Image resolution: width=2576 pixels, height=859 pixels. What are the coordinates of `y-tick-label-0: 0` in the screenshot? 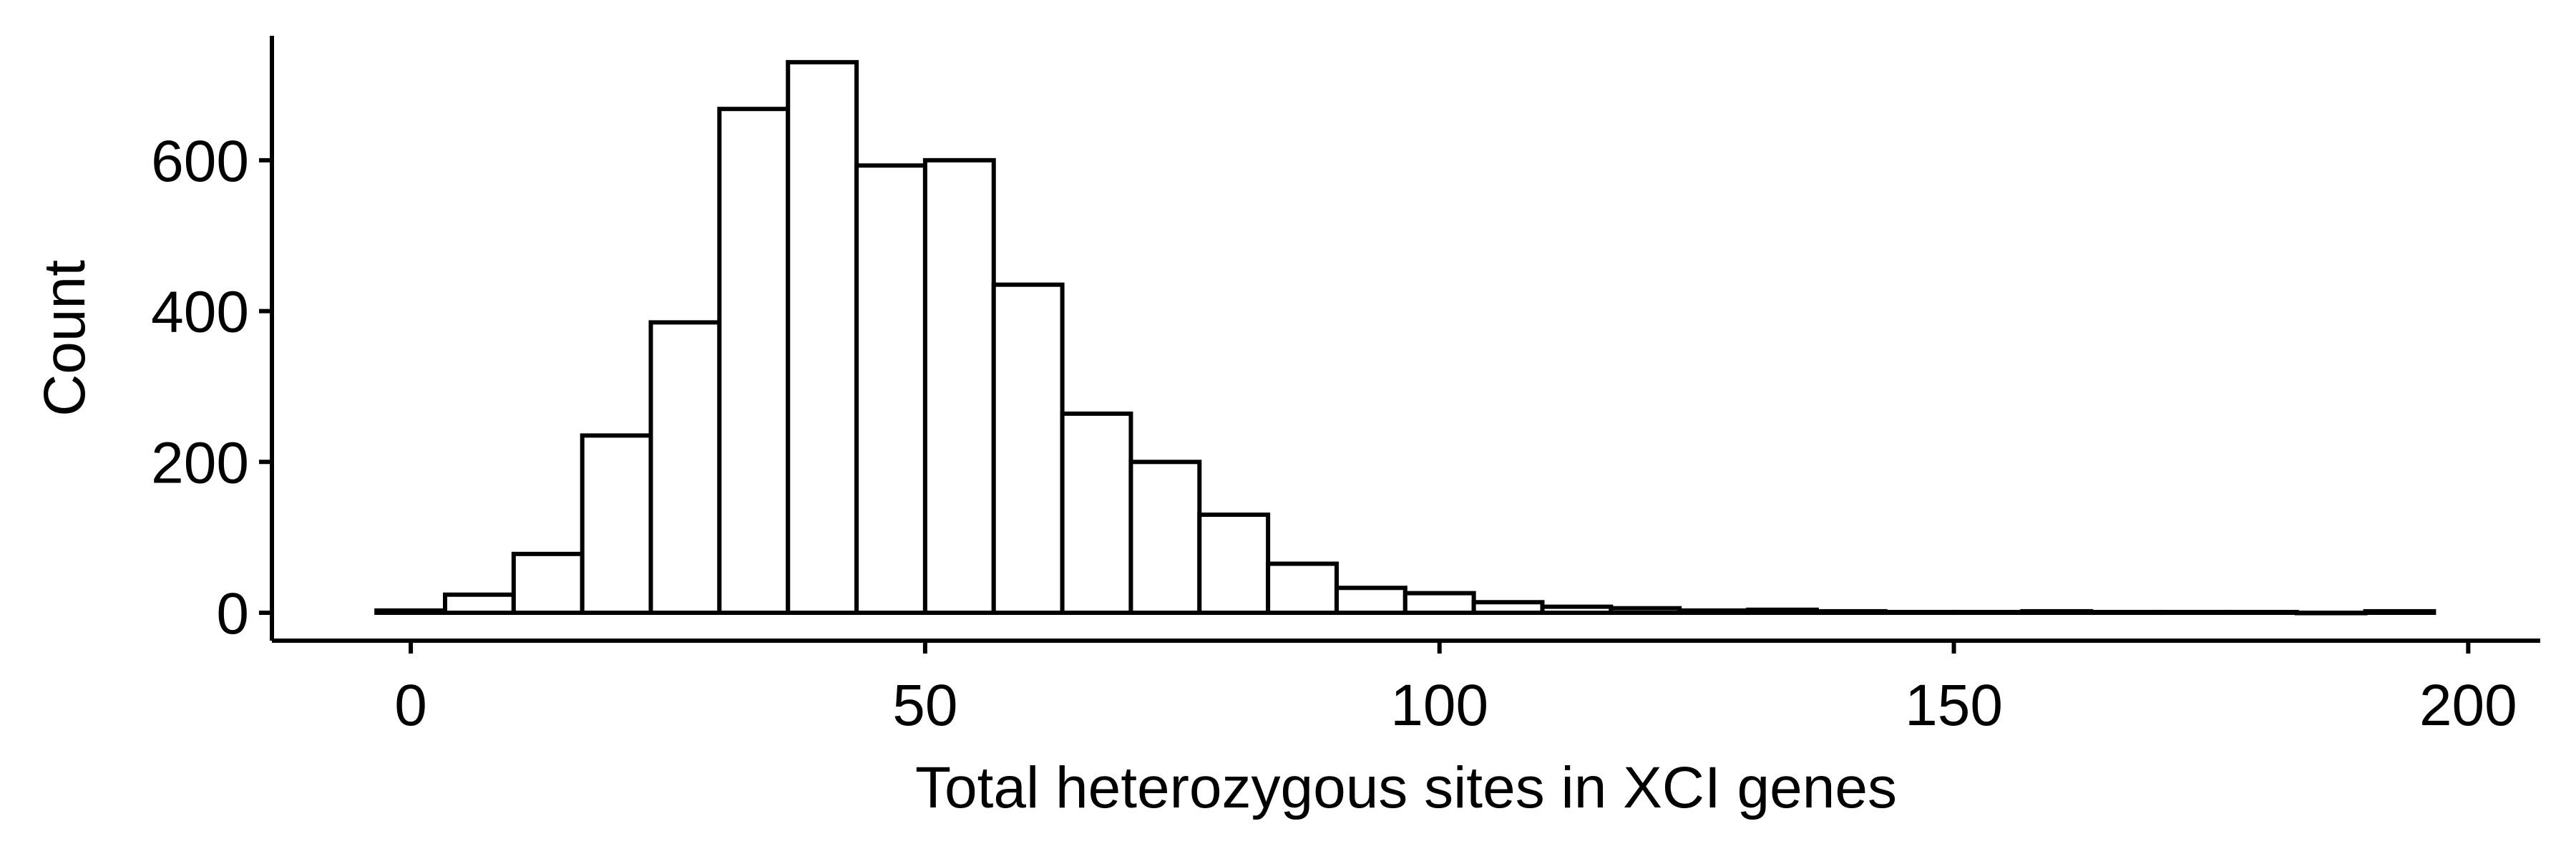 It's located at (232, 613).